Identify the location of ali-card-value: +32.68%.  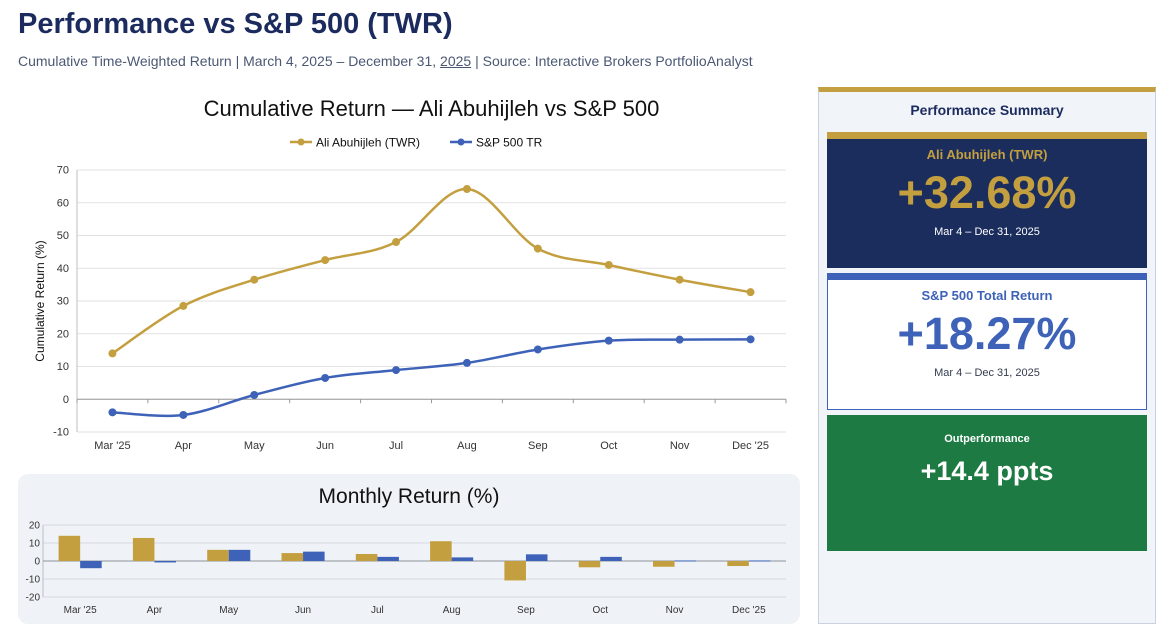
(987, 192).